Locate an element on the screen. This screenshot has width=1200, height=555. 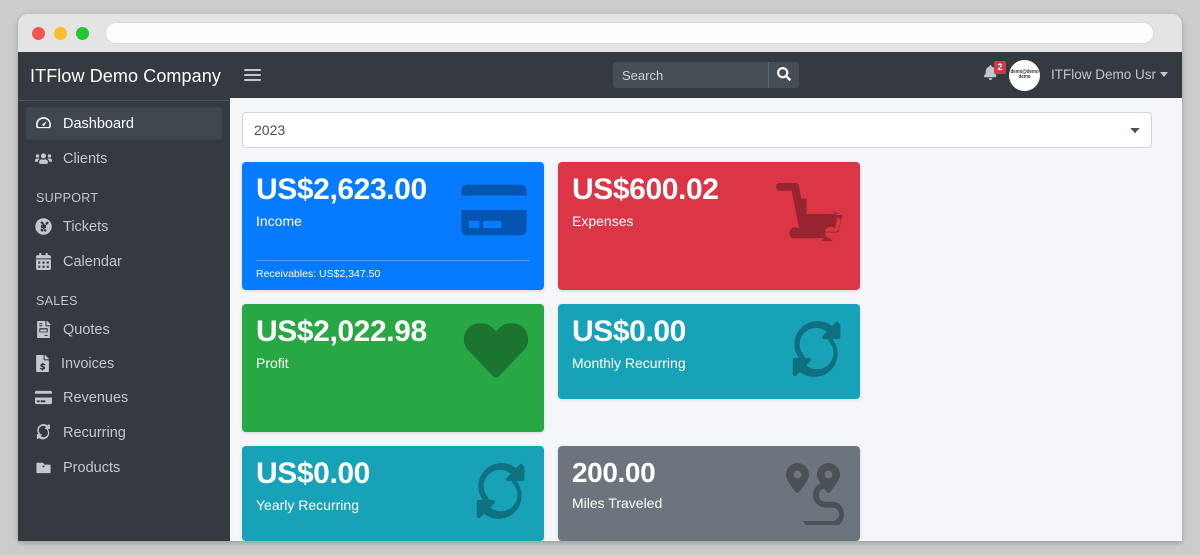
sidebar-item-label: Recurring is located at coordinates (94, 432).